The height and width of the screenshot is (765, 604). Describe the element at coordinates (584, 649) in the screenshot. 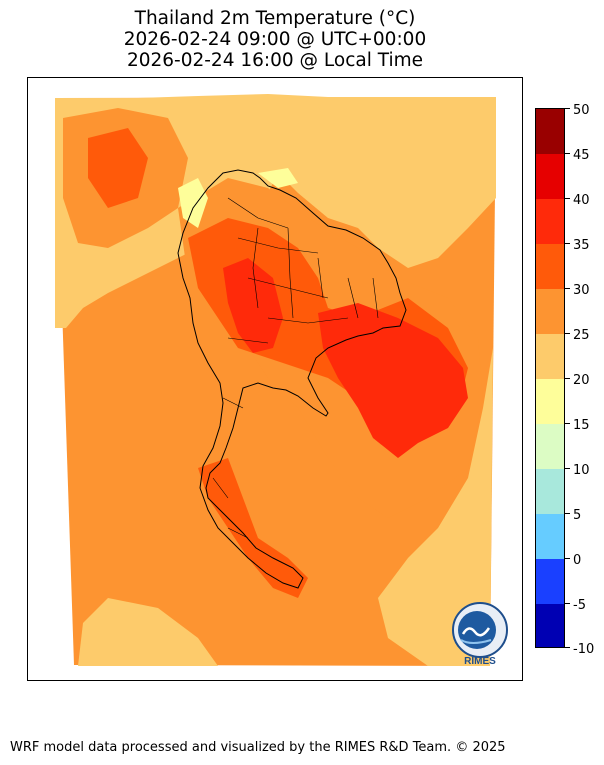

I see `colorbar-tick-label: -10` at that location.